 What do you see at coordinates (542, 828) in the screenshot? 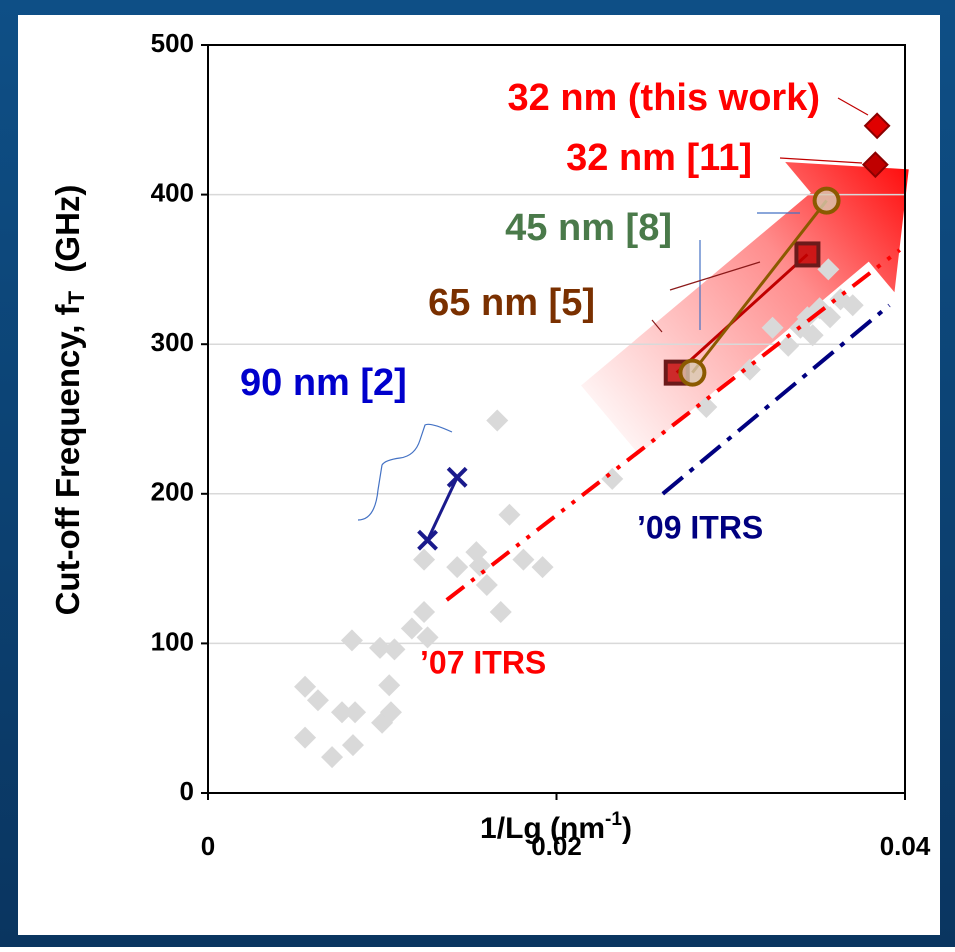
I see `x-label-text: 1/Lg (nm` at bounding box center [542, 828].